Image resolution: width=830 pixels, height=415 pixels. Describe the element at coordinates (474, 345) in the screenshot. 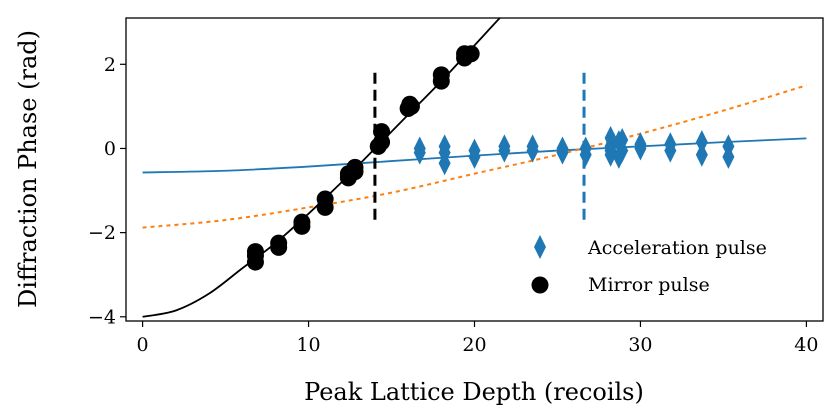

I see `x-tick-label: 20` at that location.